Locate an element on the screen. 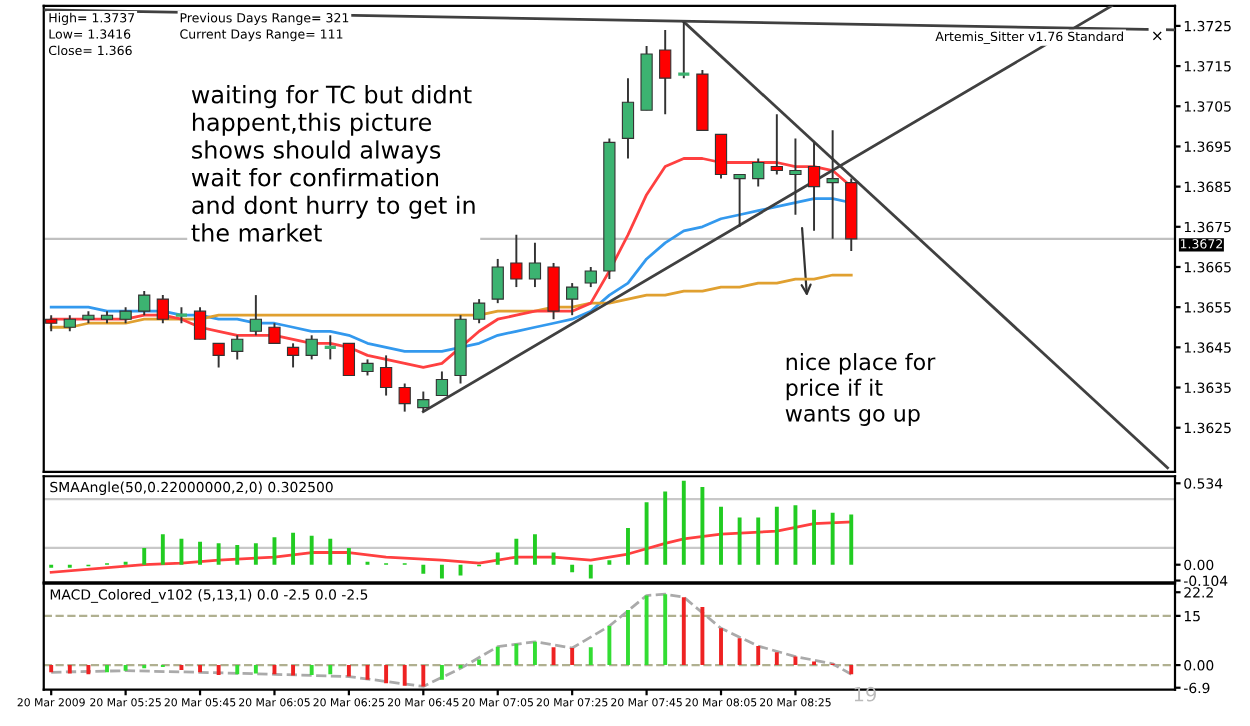  annotation: waiting for TC but didnt happent,this picture shows should always wait for confirmation and dont hurry to get in the market is located at coordinates (333, 163).